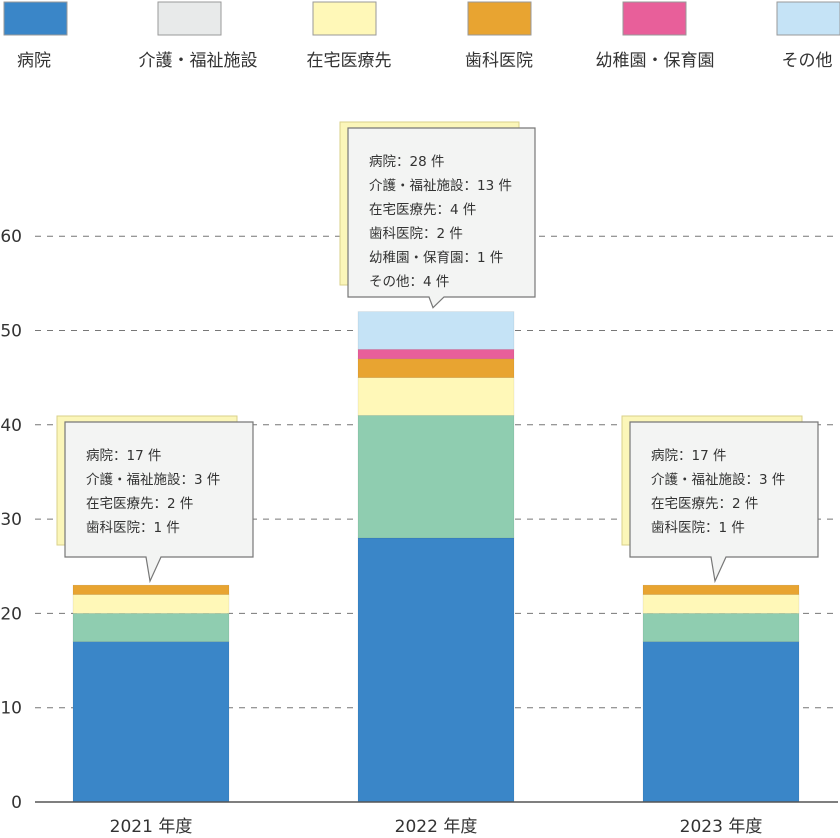 The image size is (840, 838). What do you see at coordinates (151, 827) in the screenshot?
I see `x-tick-label: 2021 年度` at bounding box center [151, 827].